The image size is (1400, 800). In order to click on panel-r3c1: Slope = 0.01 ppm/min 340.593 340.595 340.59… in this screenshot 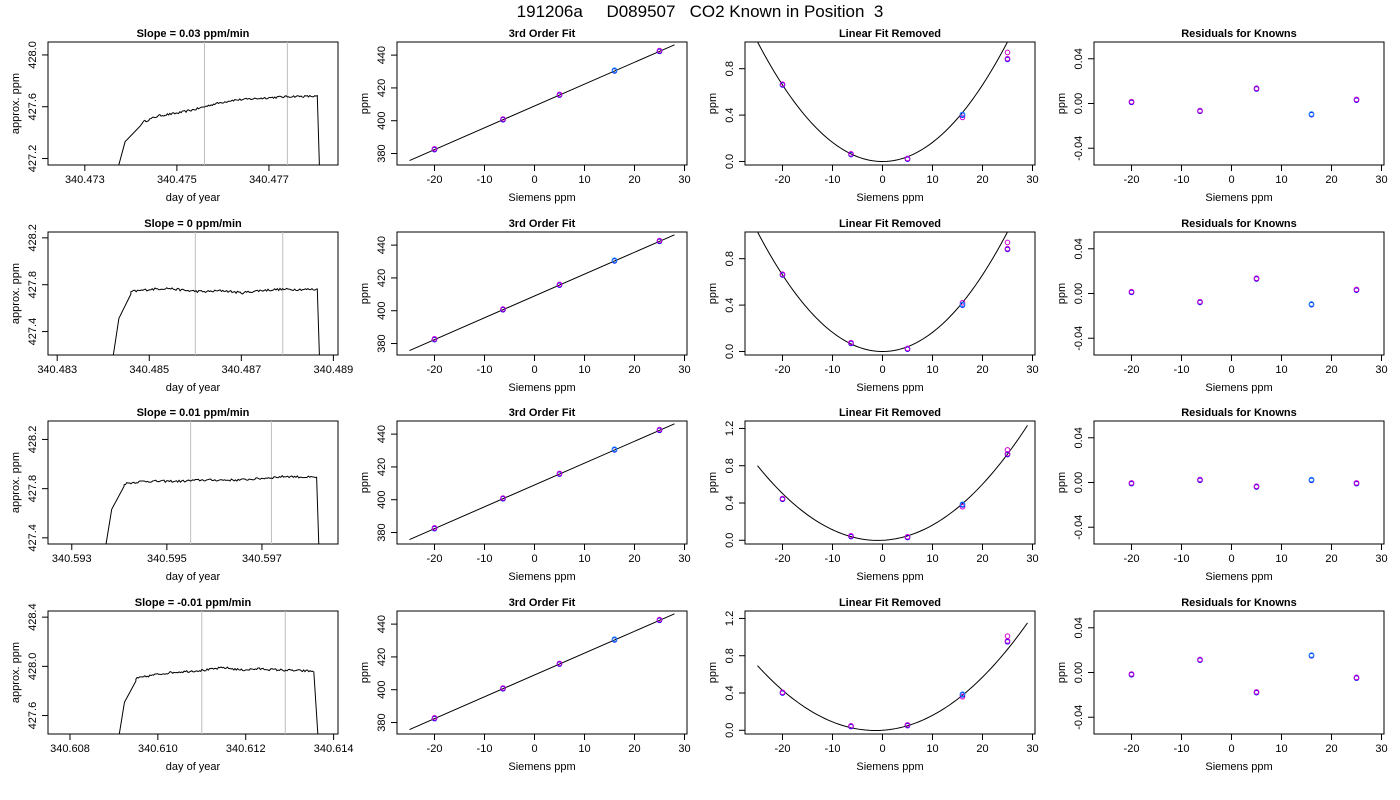, I will do `click(174, 495)`.